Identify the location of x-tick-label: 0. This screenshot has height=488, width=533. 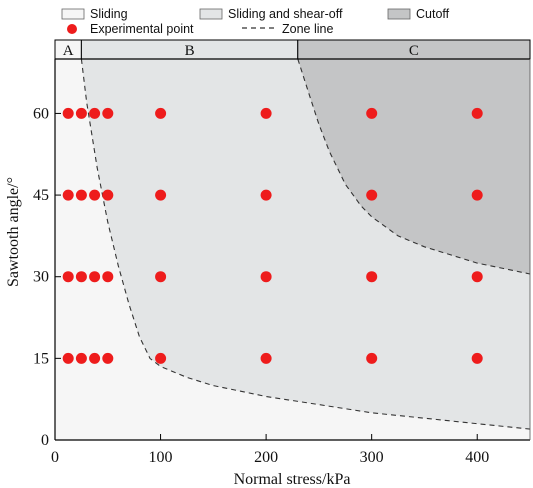
(55, 457).